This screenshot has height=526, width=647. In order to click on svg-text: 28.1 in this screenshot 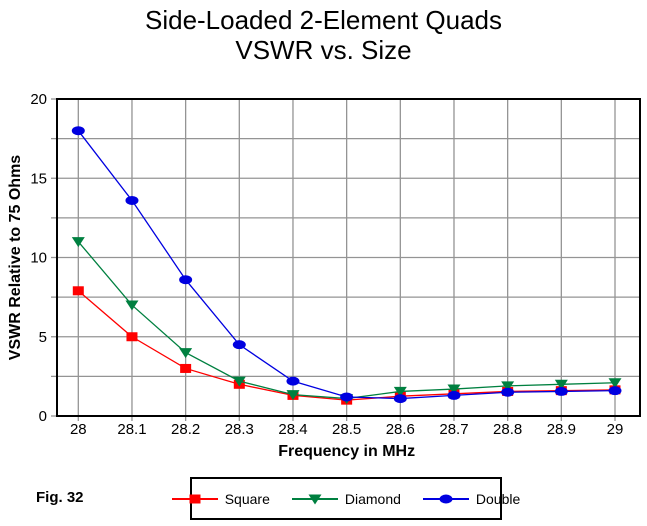, I will do `click(131, 429)`.